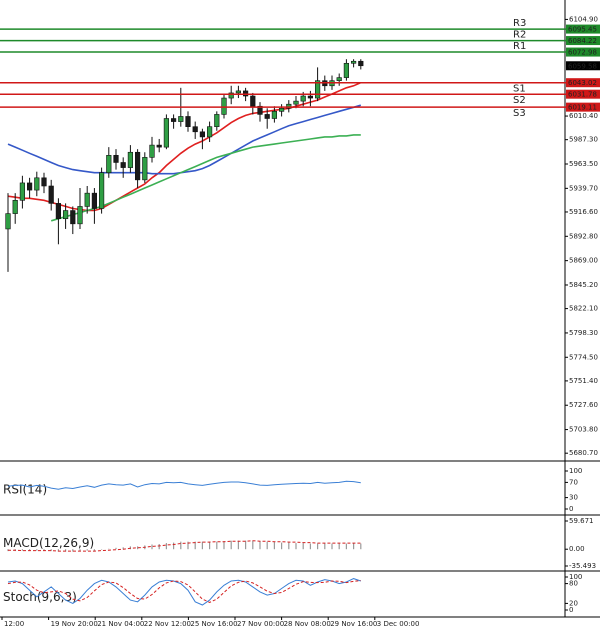 The height and width of the screenshot is (632, 600). I want to click on y-tick-label: 5963.50, so click(583, 164).